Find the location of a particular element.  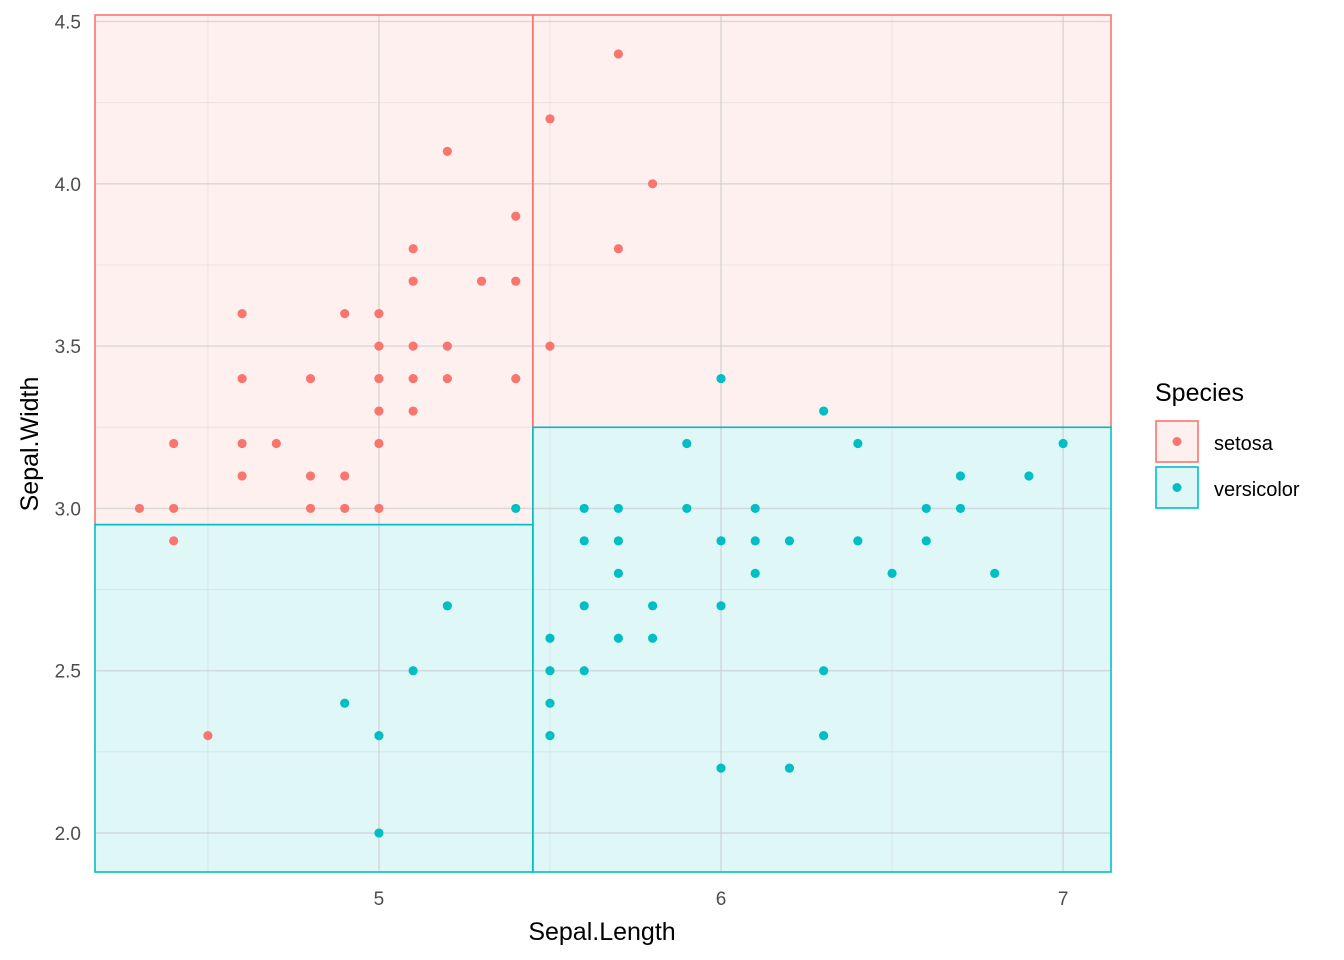

x-axis-title: Sepal.Length is located at coordinates (601, 932).